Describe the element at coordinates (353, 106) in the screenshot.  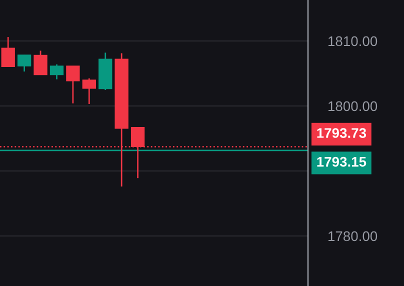
I see `y-tick-label: 1800.00` at that location.